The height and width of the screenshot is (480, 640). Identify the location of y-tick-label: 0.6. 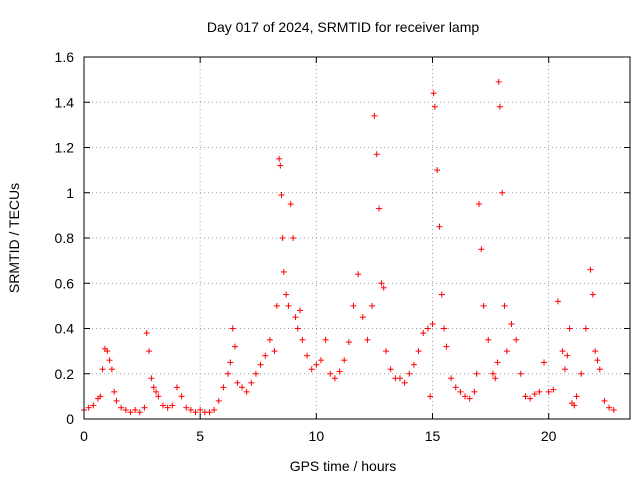
(65, 283).